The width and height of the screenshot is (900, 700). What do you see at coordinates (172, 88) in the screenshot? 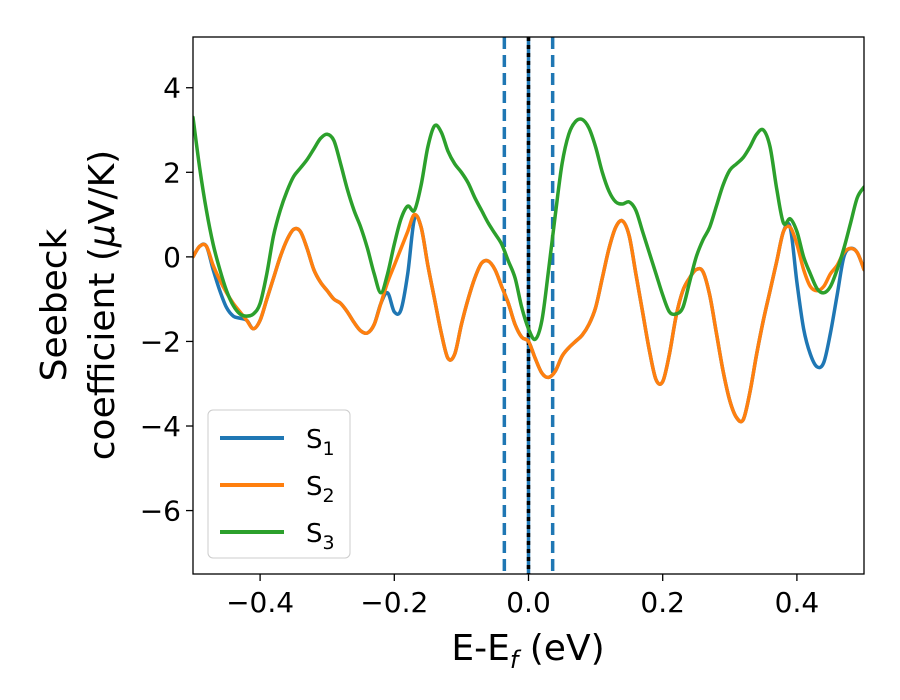
I see `y-tick-label: 4` at bounding box center [172, 88].